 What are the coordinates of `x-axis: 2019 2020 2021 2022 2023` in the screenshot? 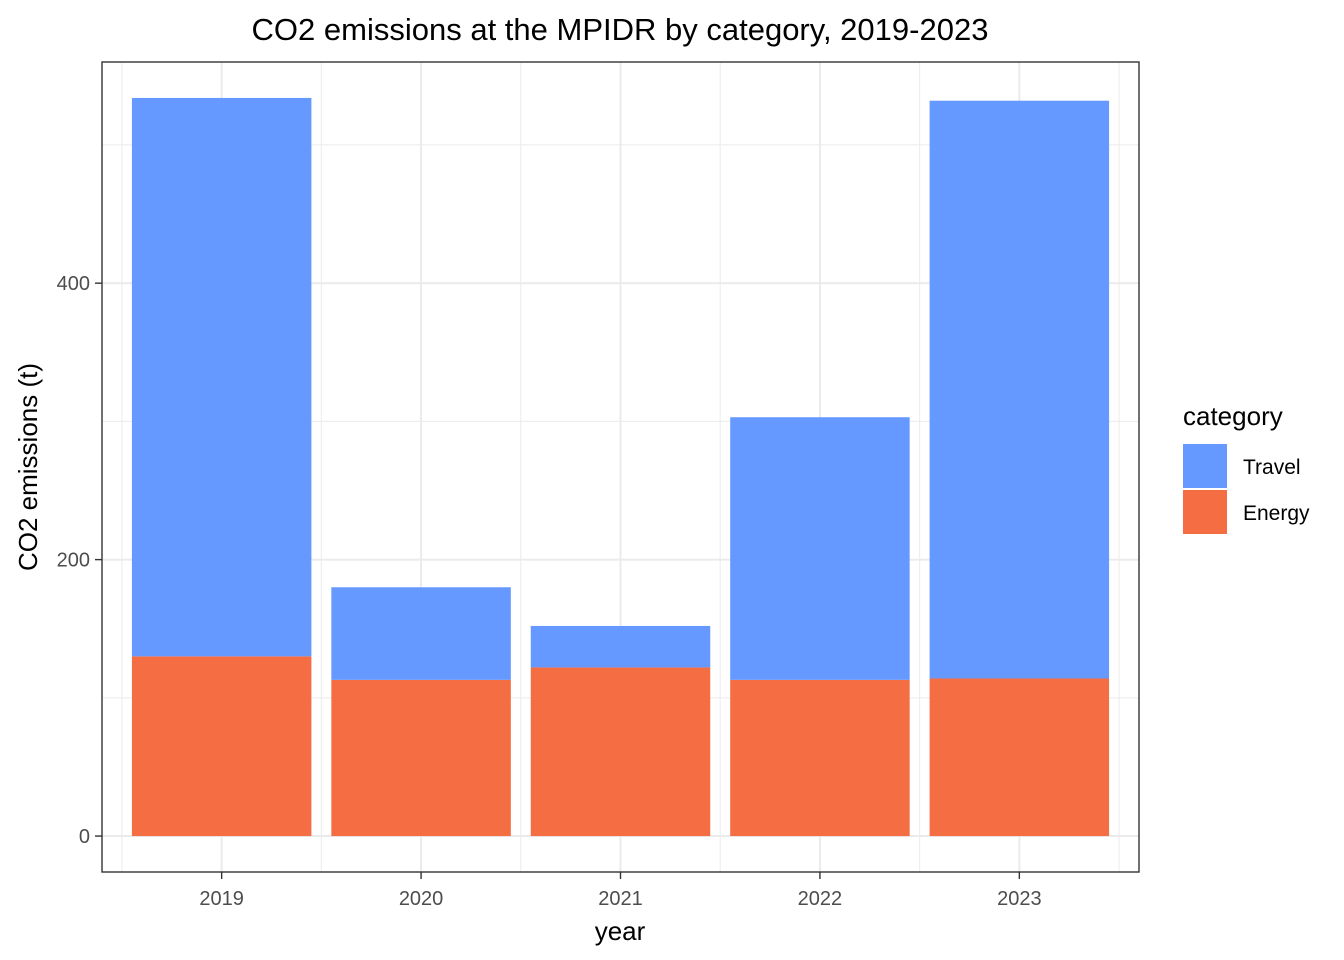 It's located at (620, 891).